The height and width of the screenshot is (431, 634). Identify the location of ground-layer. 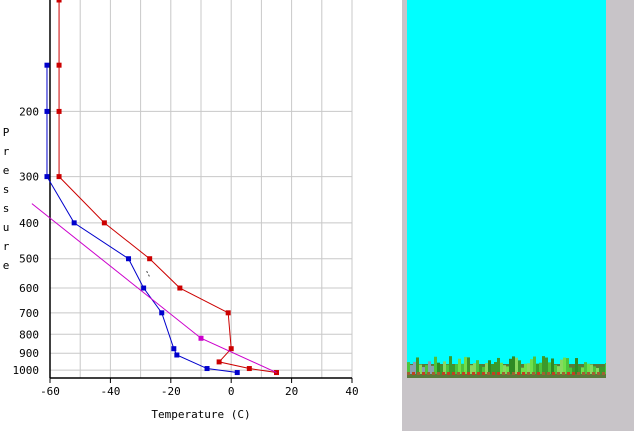
(506, 367).